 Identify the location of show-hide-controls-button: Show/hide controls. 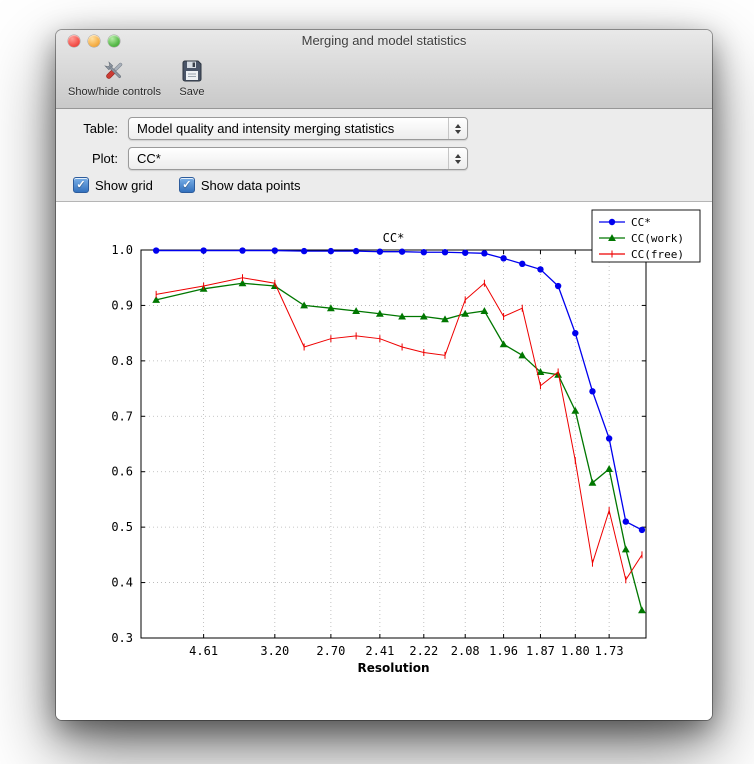
(114, 77).